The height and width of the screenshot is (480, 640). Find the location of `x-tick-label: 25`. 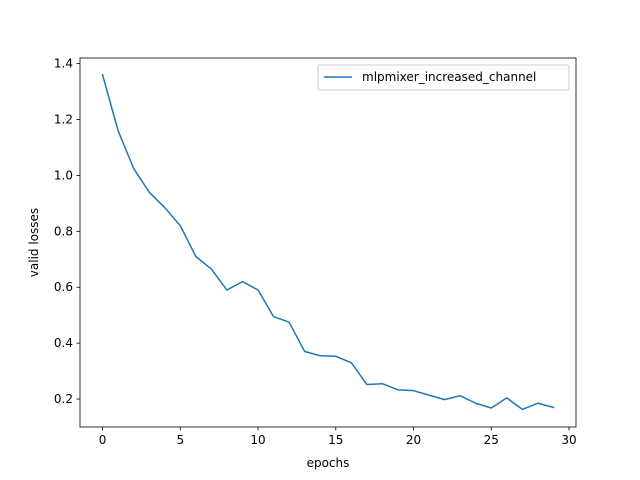

x-tick-label: 25 is located at coordinates (491, 440).